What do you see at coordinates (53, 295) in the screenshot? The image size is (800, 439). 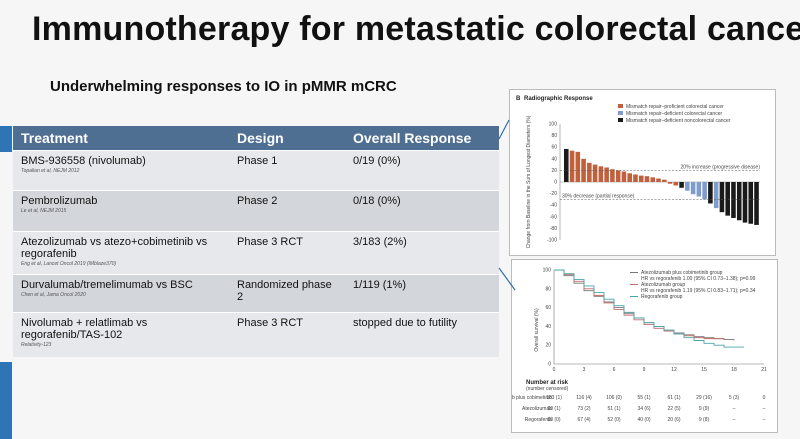 I see `treatment-citation: Chen et al, Jama Oncol 2020` at bounding box center [53, 295].